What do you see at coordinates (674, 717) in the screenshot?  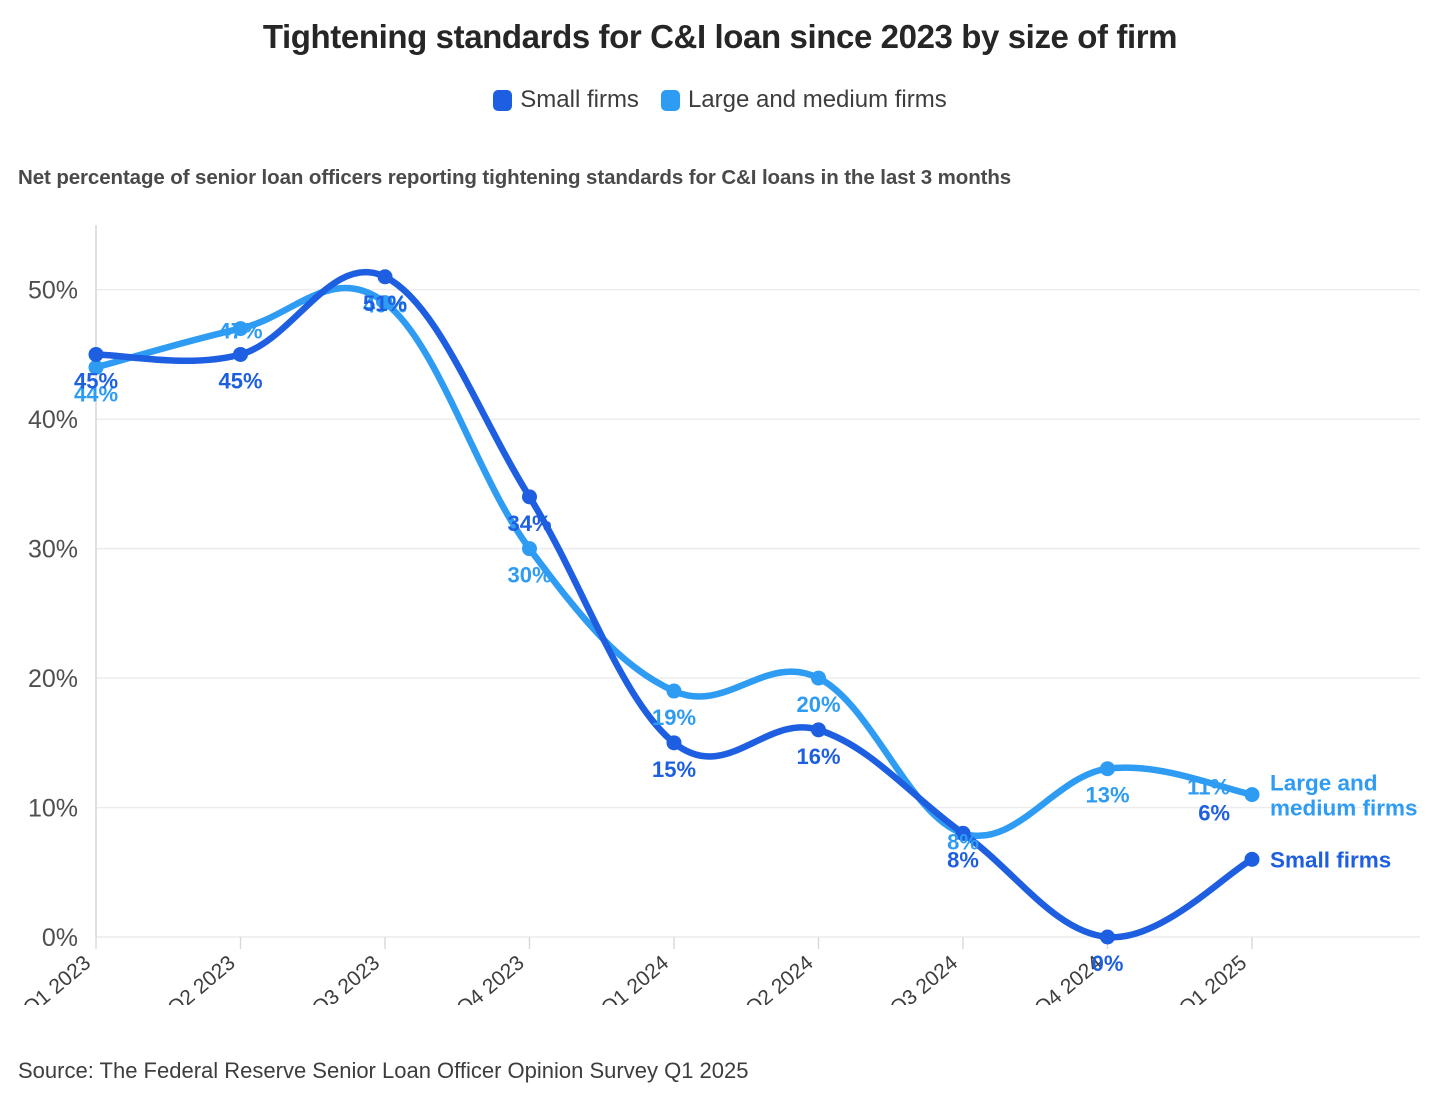 I see `data-point-label: 19%` at bounding box center [674, 717].